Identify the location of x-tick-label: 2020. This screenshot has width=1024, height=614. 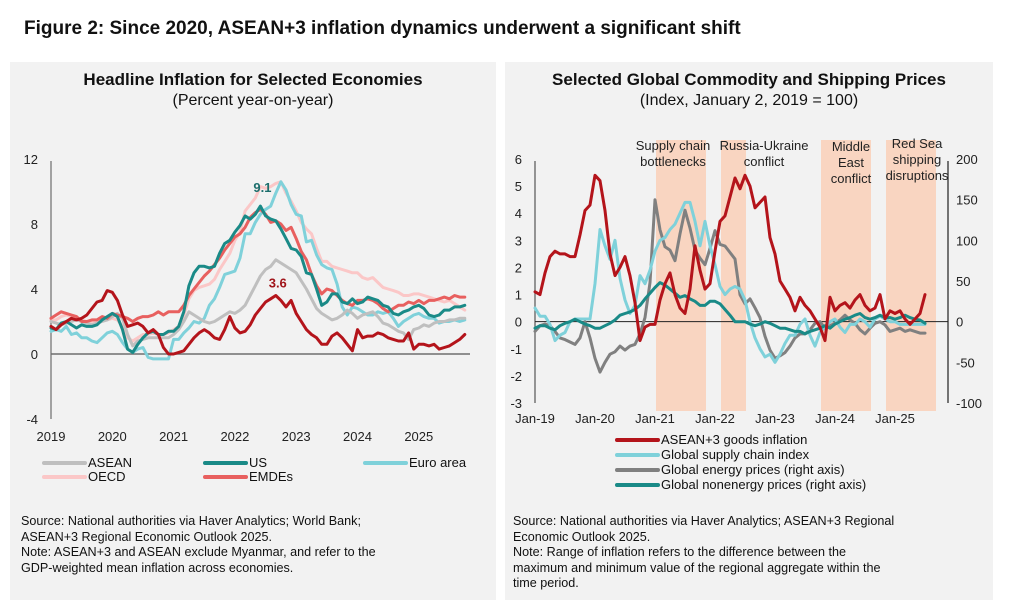
(112, 436).